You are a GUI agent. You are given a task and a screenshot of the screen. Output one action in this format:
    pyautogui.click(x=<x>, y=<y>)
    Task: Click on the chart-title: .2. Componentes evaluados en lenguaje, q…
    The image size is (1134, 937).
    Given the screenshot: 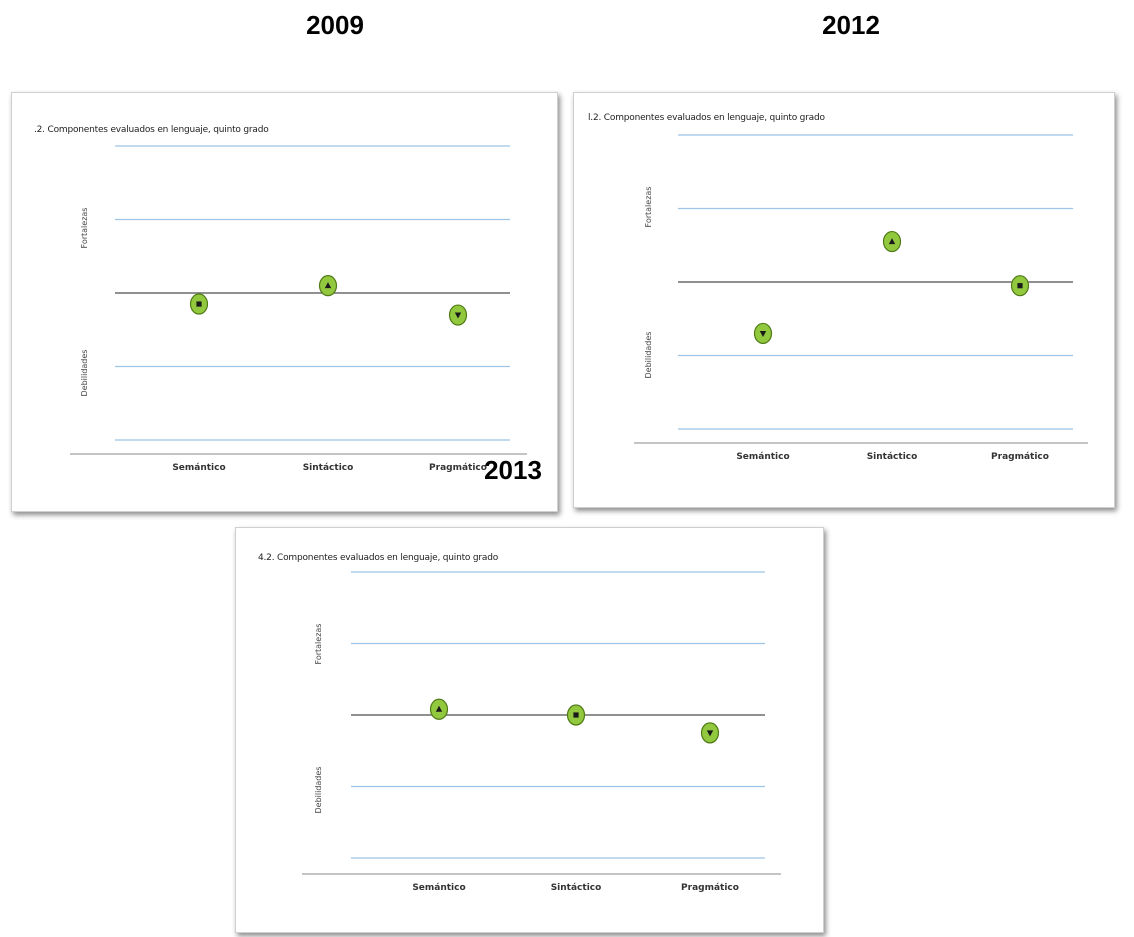 What is the action you would take?
    pyautogui.click(x=151, y=130)
    